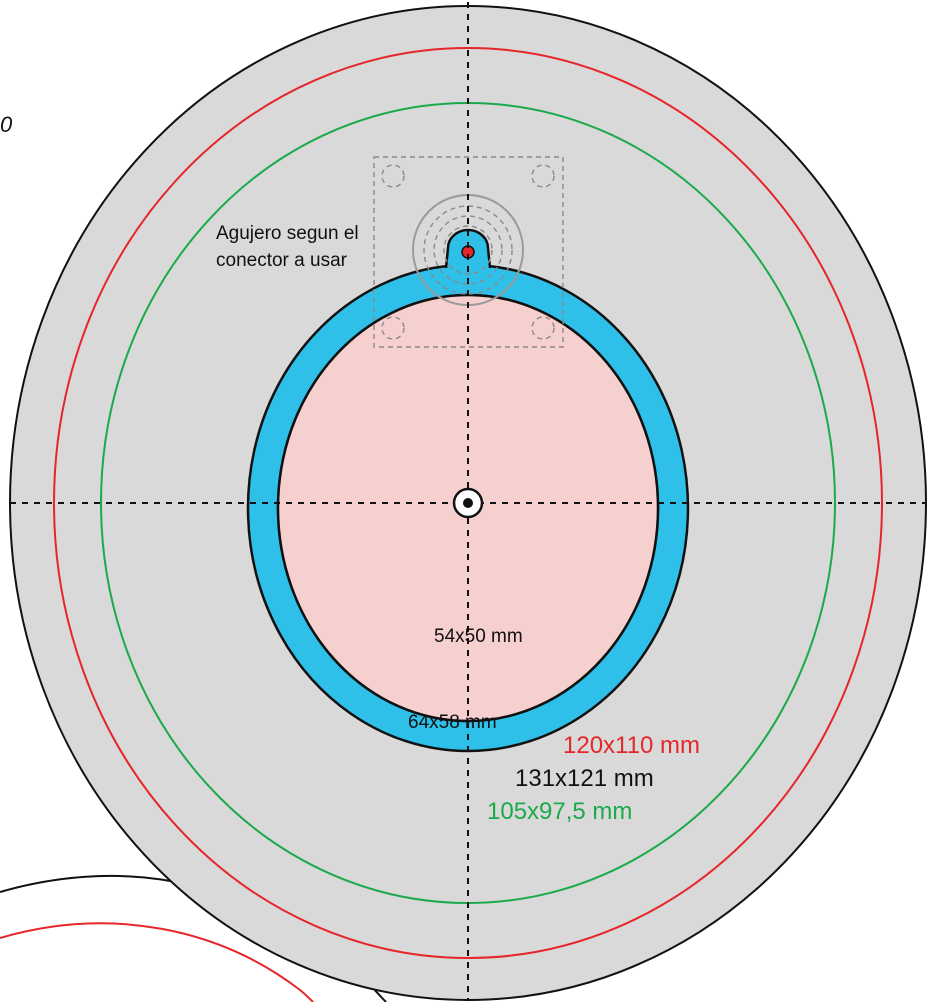 This screenshot has width=934, height=1007. What do you see at coordinates (559, 811) in the screenshot?
I see `green-ring-size-label: 105x97,5 mm` at bounding box center [559, 811].